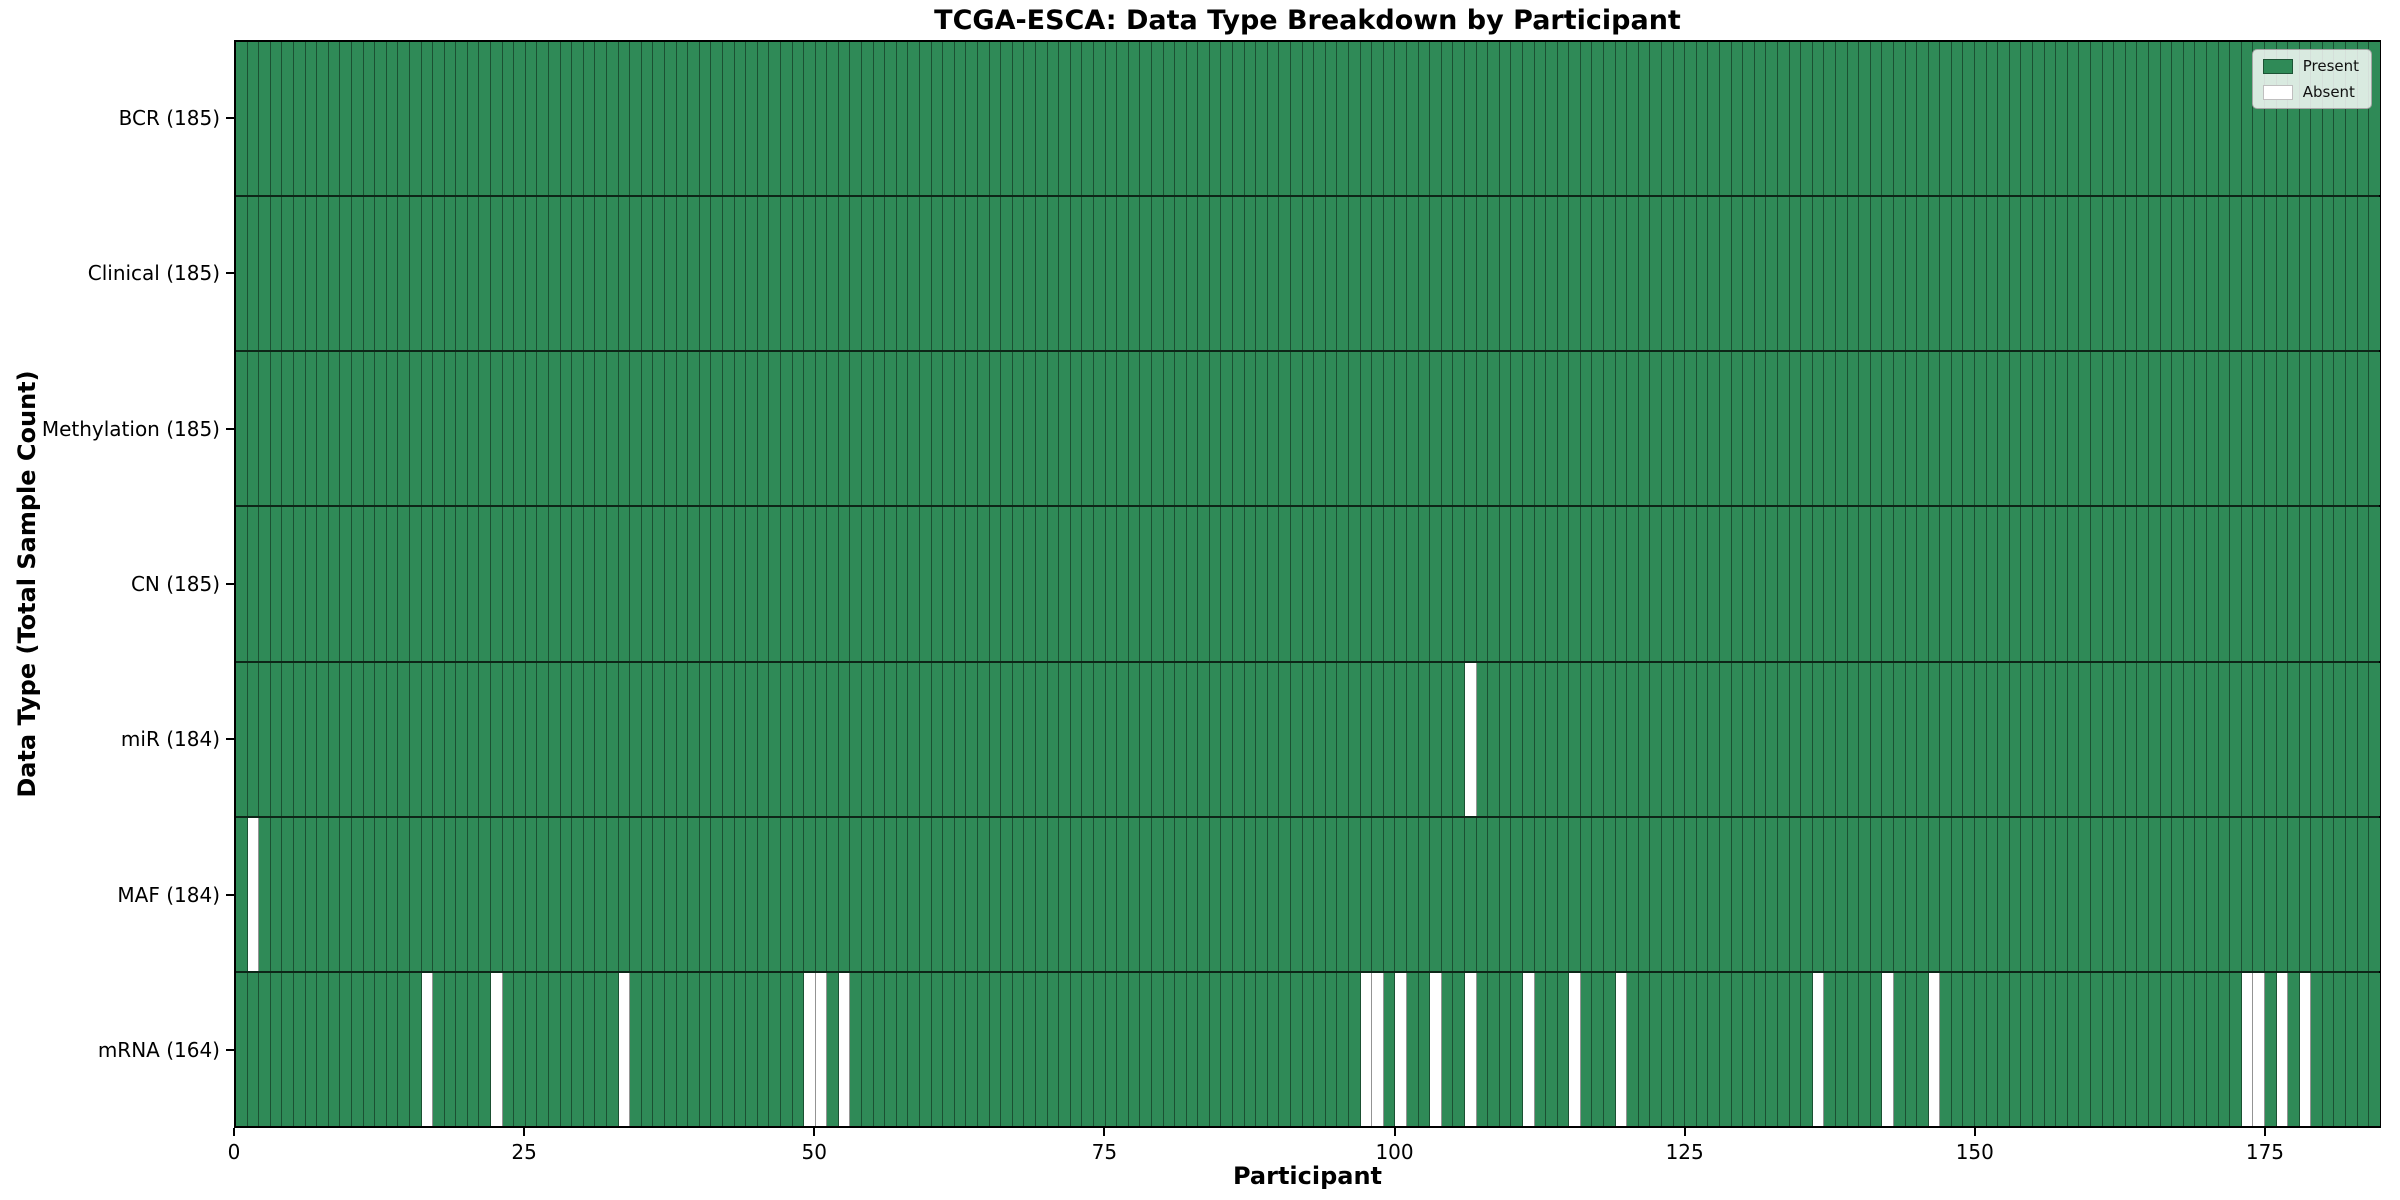 The image size is (2400, 1200). Describe the element at coordinates (230, 117) in the screenshot. I see `y-tick-mark` at that location.